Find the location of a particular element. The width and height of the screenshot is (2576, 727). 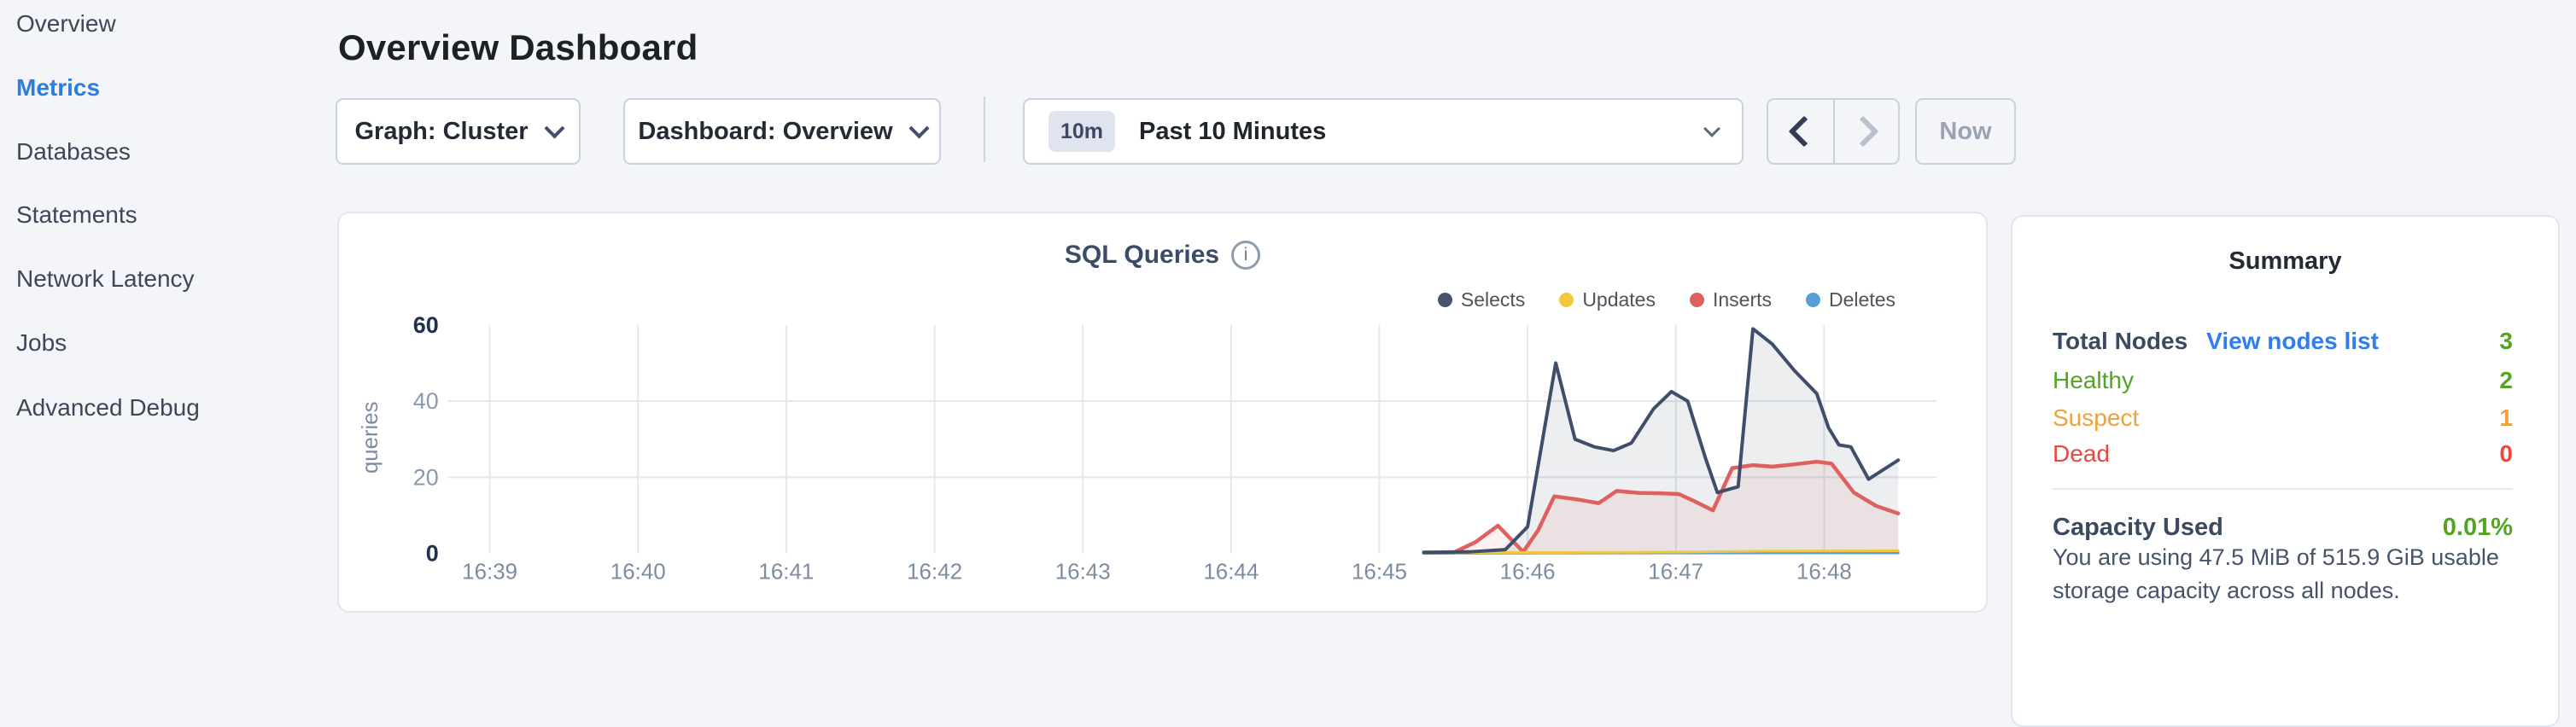

summary-row-total-nodes: Total Nodes View nodes list 3 is located at coordinates (2283, 341).